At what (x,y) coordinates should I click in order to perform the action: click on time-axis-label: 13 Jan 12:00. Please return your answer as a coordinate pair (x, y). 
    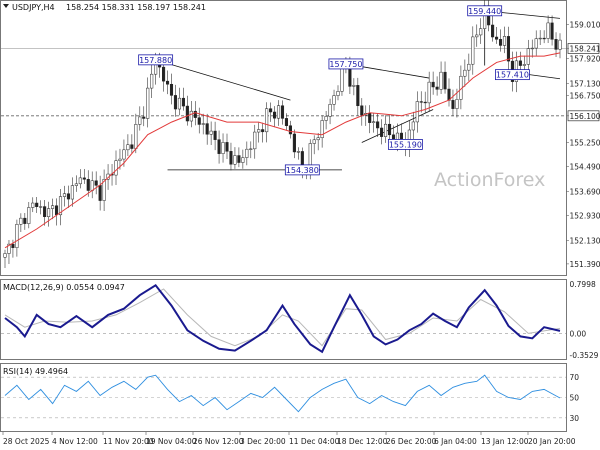
    Looking at the image, I should click on (505, 441).